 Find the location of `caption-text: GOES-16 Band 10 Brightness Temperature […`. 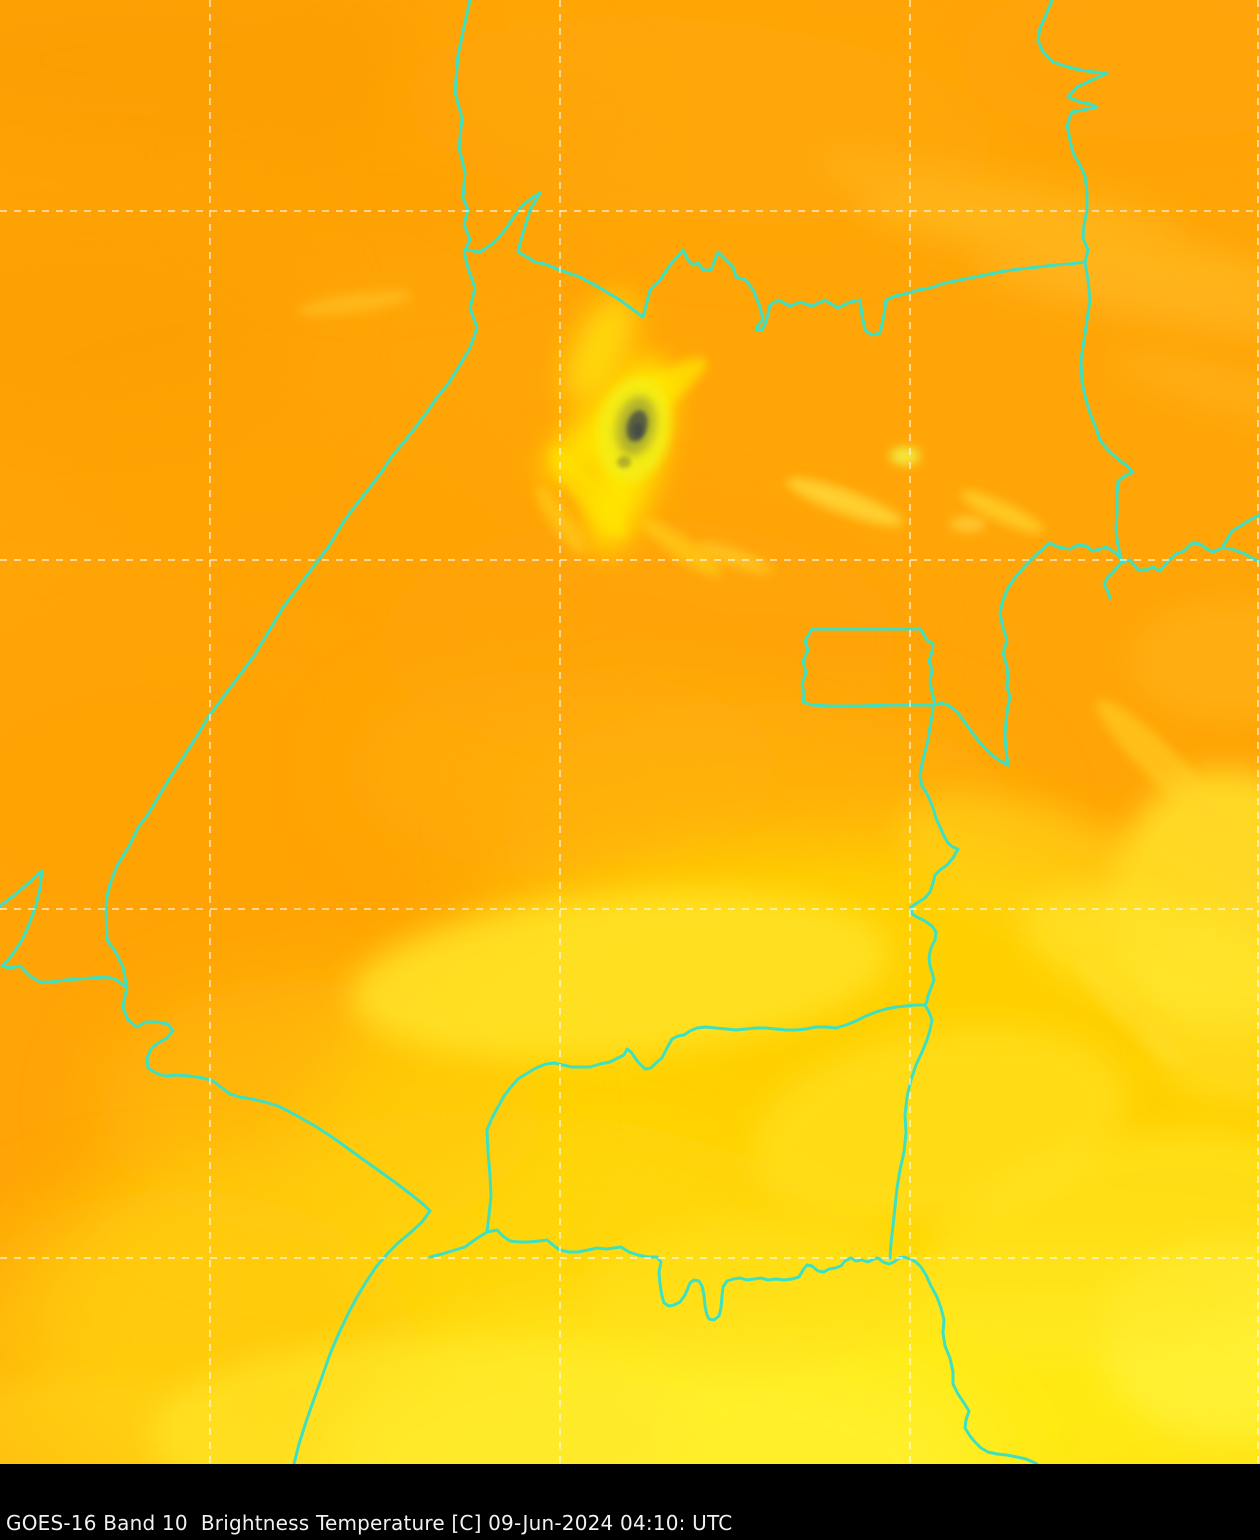

caption-text: GOES-16 Band 10 Brightness Temperature [… is located at coordinates (369, 1523).